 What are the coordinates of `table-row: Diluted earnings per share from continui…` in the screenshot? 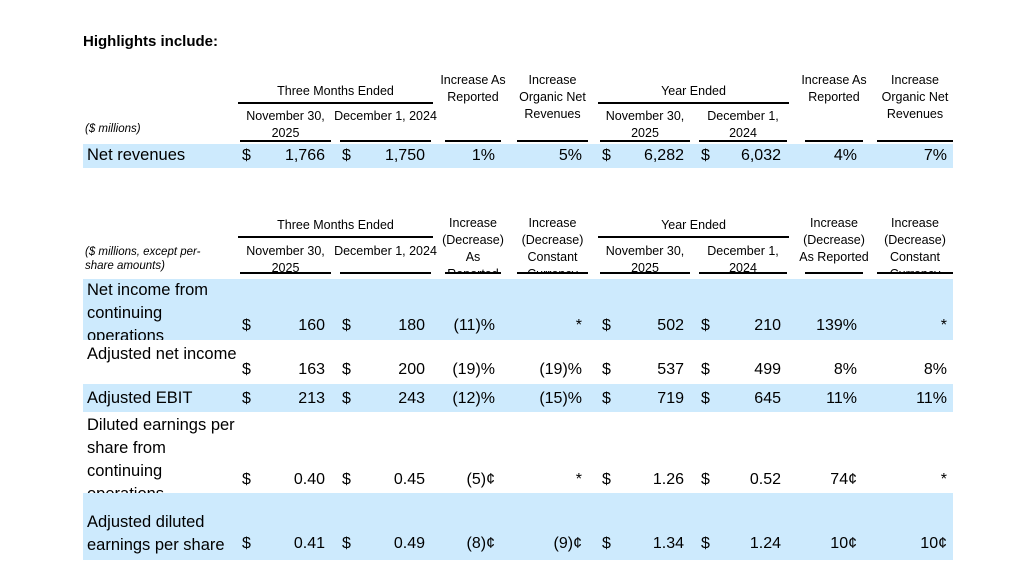 It's located at (518, 452).